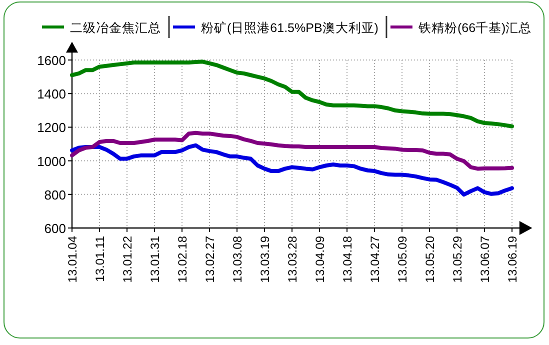 Image resolution: width=549 pixels, height=345 pixels. What do you see at coordinates (127, 259) in the screenshot?
I see `x-tick-label: 13.01.22` at bounding box center [127, 259].